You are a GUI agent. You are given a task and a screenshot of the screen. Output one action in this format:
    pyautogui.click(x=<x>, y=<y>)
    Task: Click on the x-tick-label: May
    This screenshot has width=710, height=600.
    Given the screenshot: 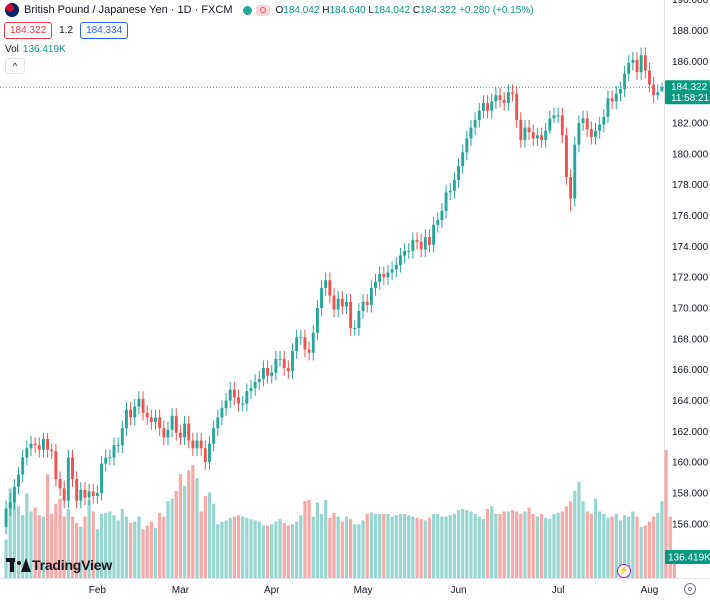 What is the action you would take?
    pyautogui.click(x=363, y=590)
    